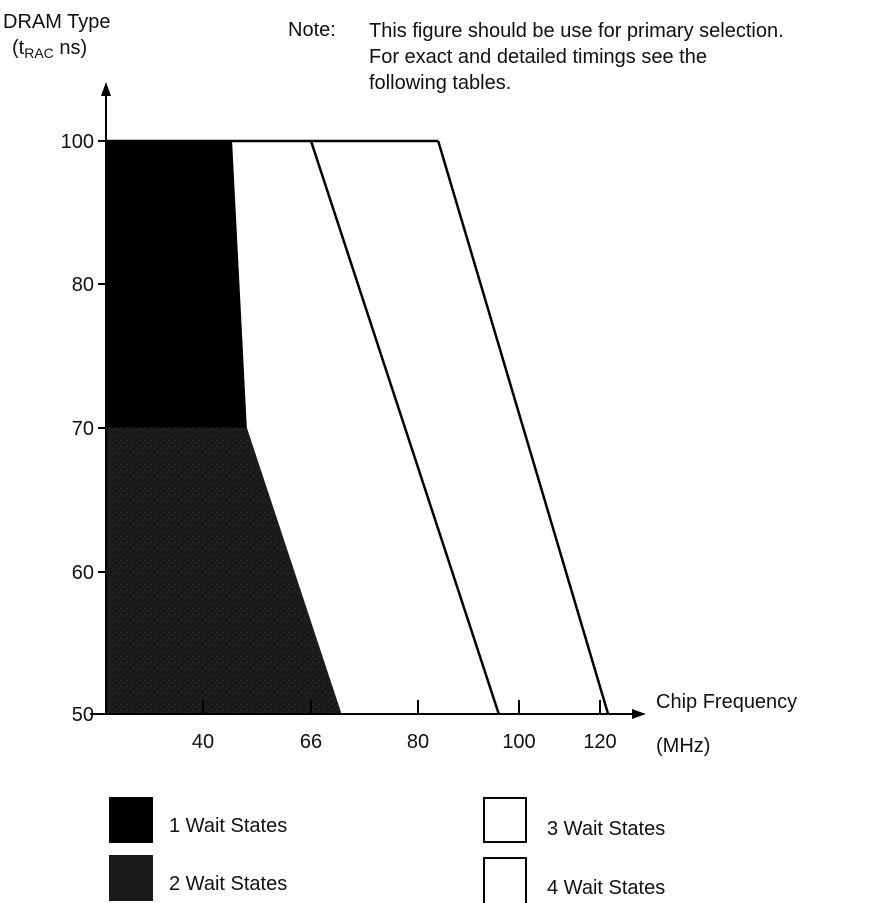 This screenshot has width=869, height=903. Describe the element at coordinates (606, 829) in the screenshot. I see `legend-label-3-wait: 3 Wait States` at that location.